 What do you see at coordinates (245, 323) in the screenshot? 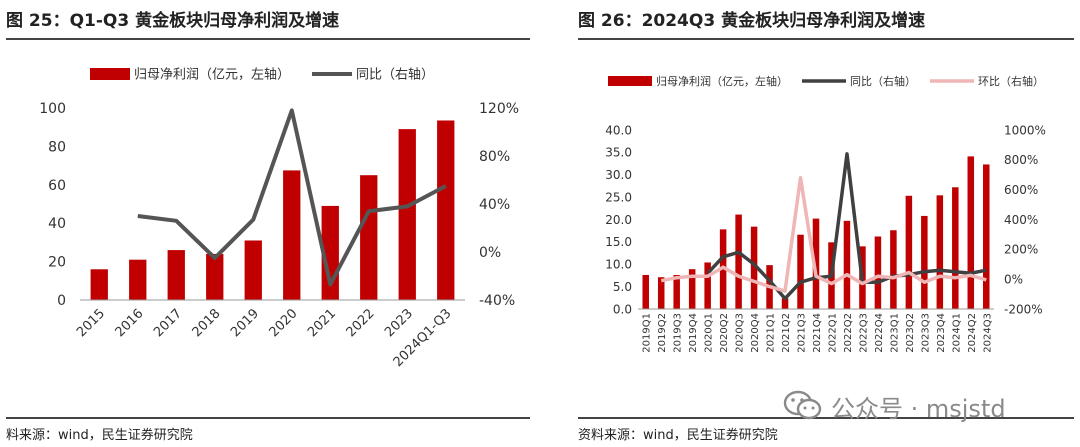
I see `x-tick-label: 2019` at bounding box center [245, 323].